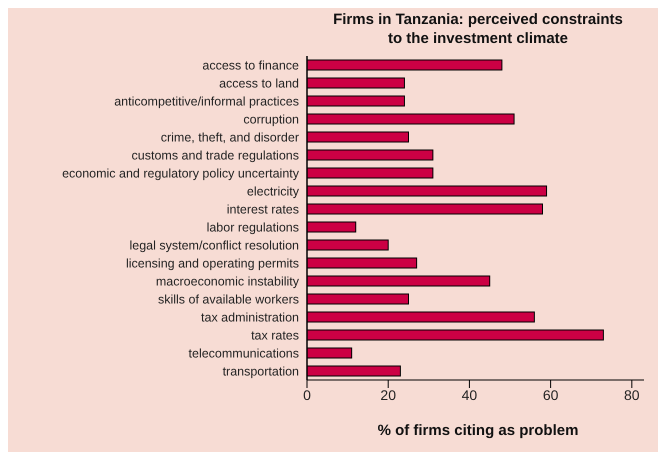 This screenshot has width=658, height=452. Describe the element at coordinates (275, 335) in the screenshot. I see `y-tick-label: tax rates` at that location.